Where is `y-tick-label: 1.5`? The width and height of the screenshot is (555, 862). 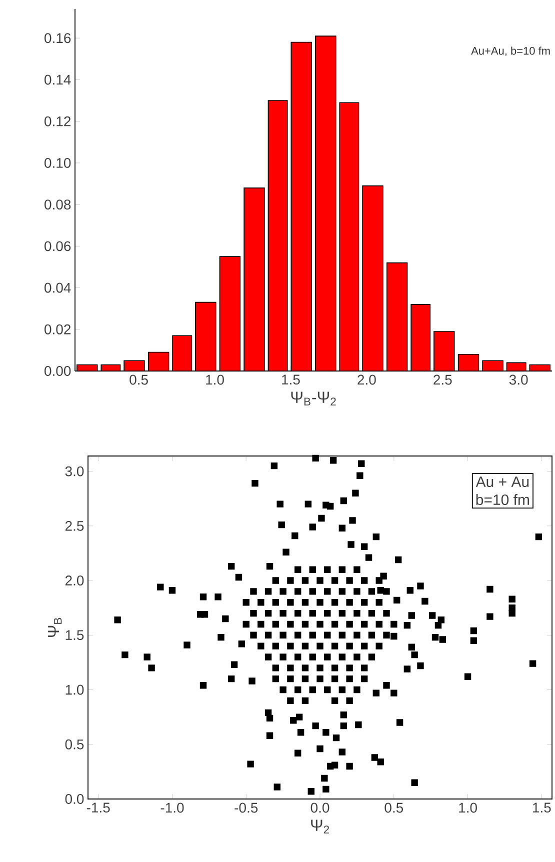
y-tick-label: 1.5 is located at coordinates (75, 635).